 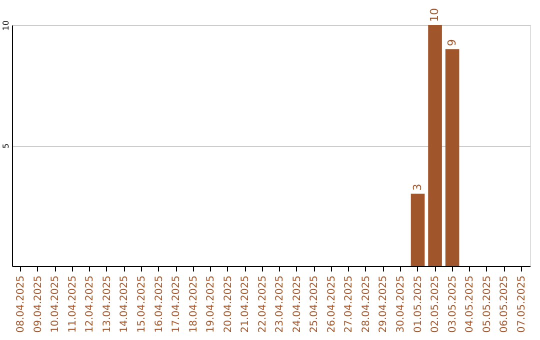 I want to click on x-tick-label: 30.04.2025, so click(x=401, y=304).